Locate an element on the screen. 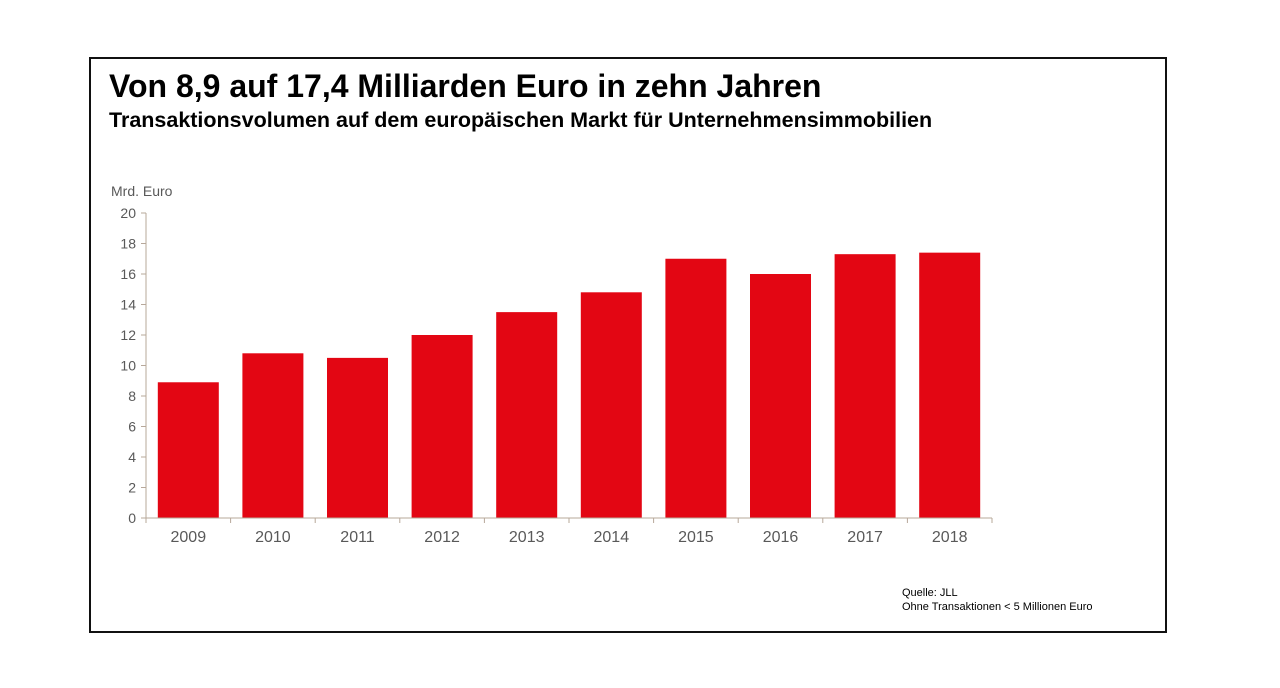 This screenshot has width=1280, height=688. bar-2014 is located at coordinates (611, 405).